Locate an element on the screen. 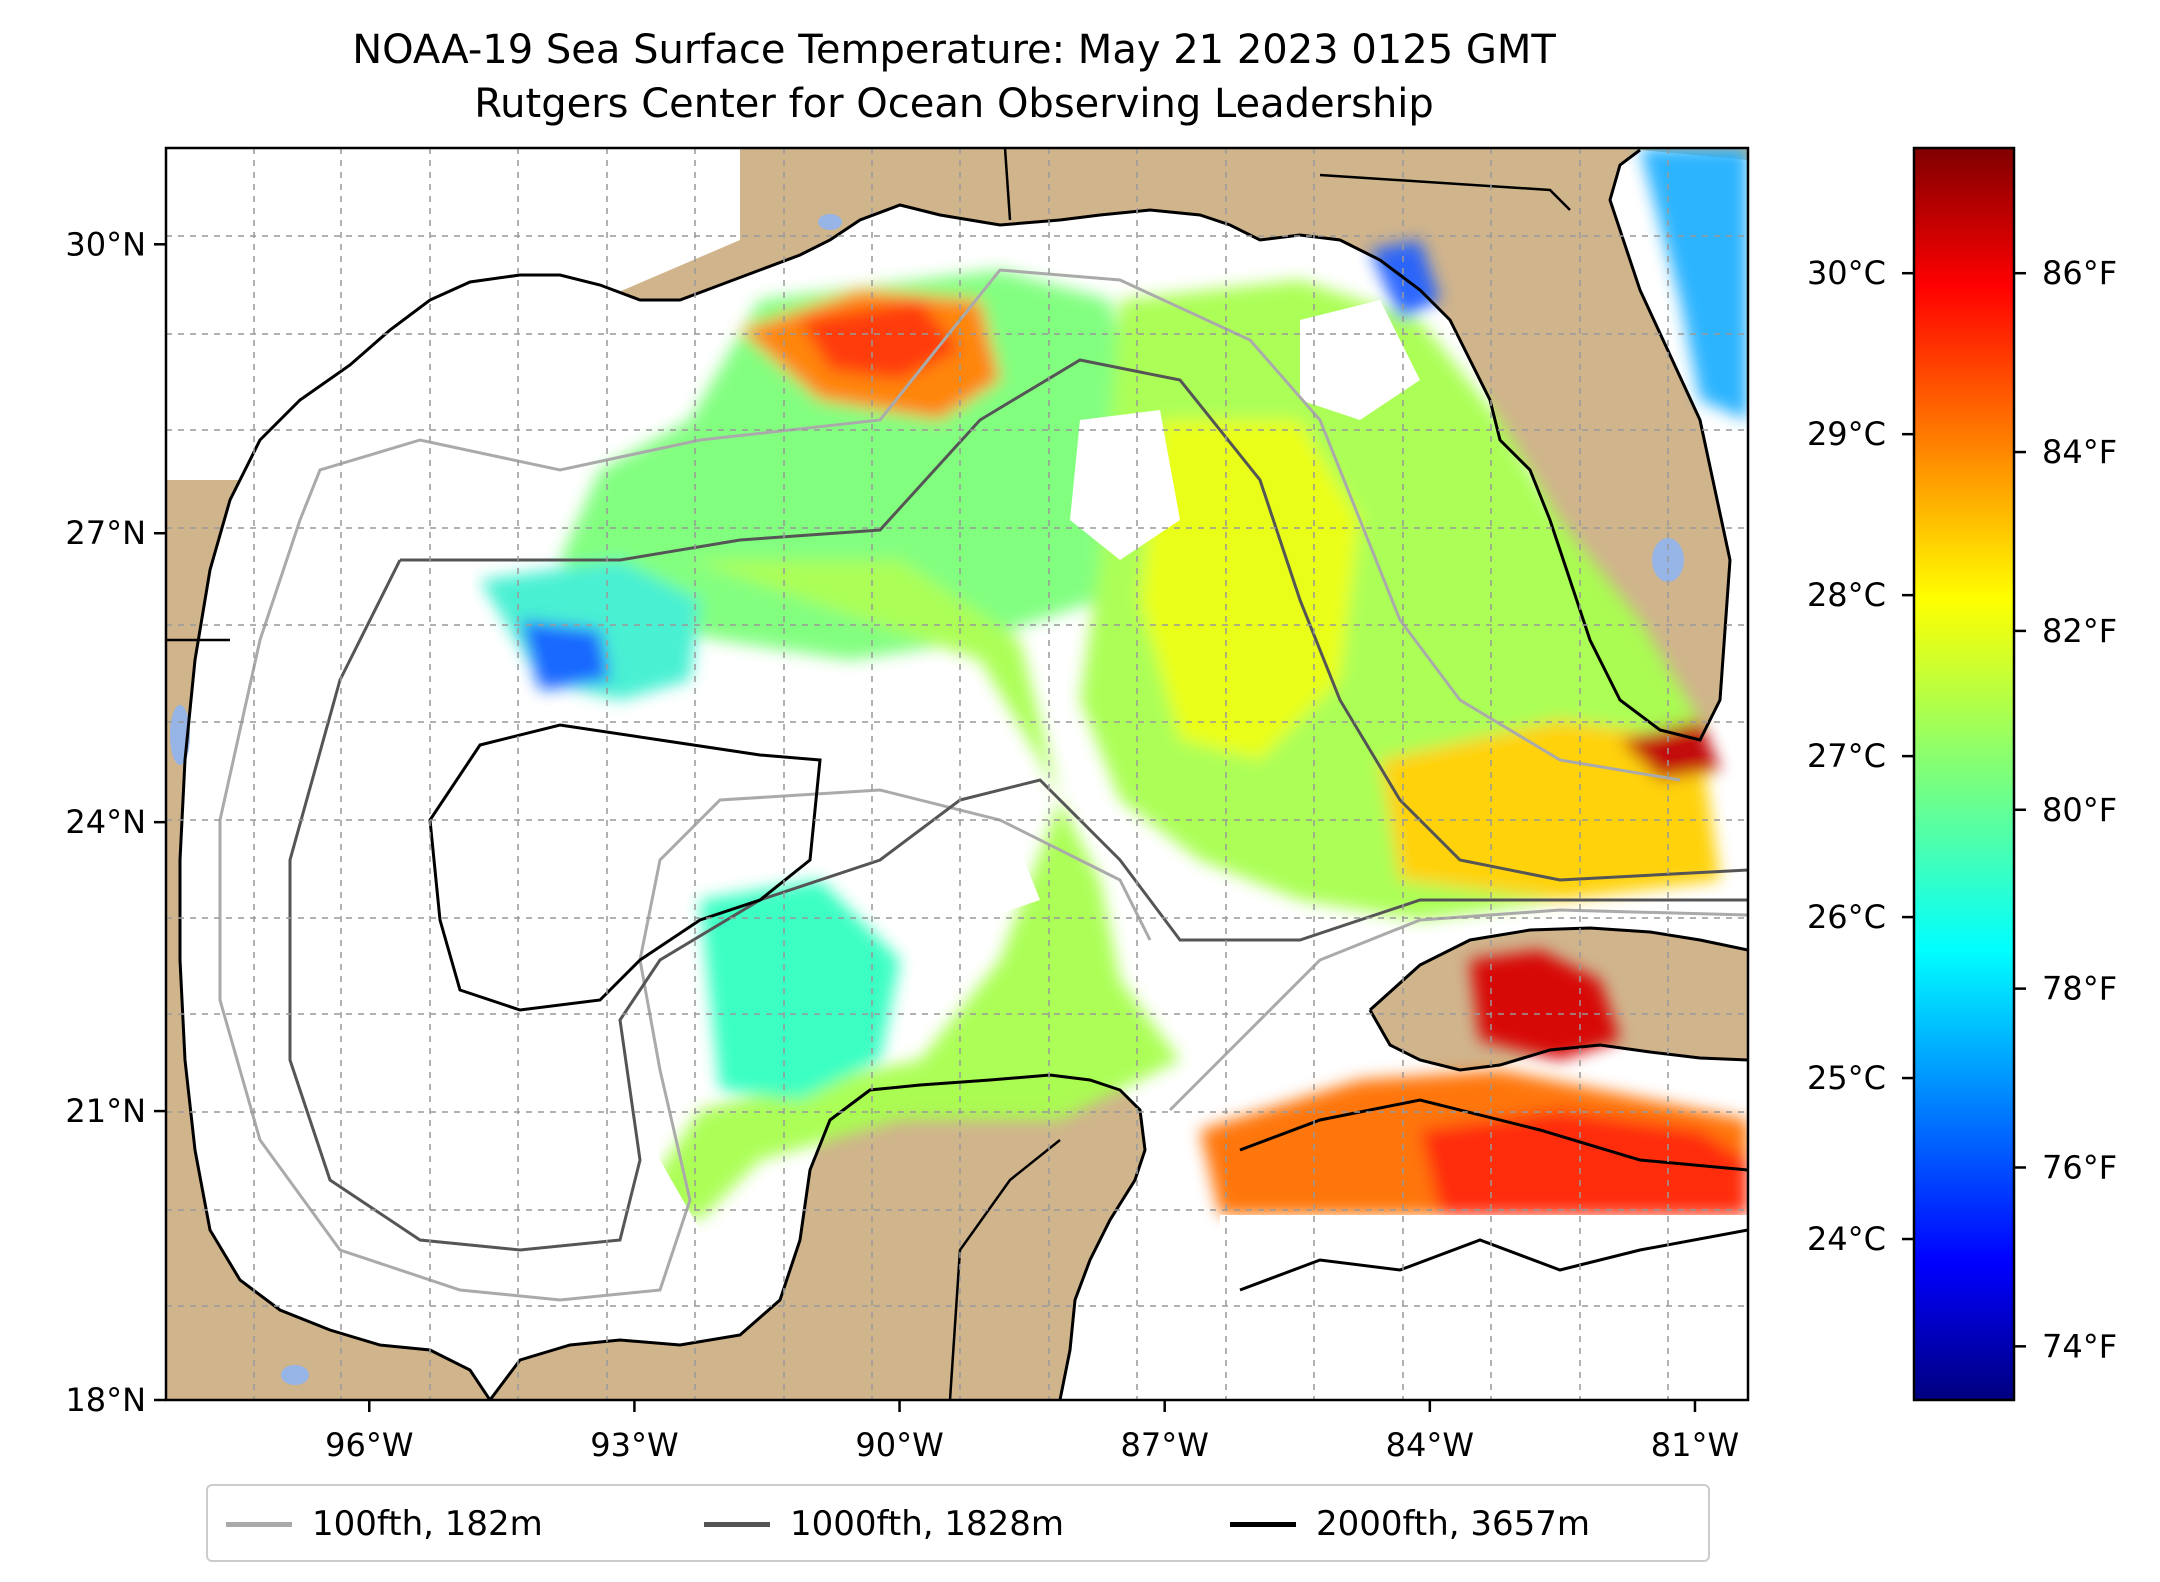  legend-line-100fth is located at coordinates (259, 1524).